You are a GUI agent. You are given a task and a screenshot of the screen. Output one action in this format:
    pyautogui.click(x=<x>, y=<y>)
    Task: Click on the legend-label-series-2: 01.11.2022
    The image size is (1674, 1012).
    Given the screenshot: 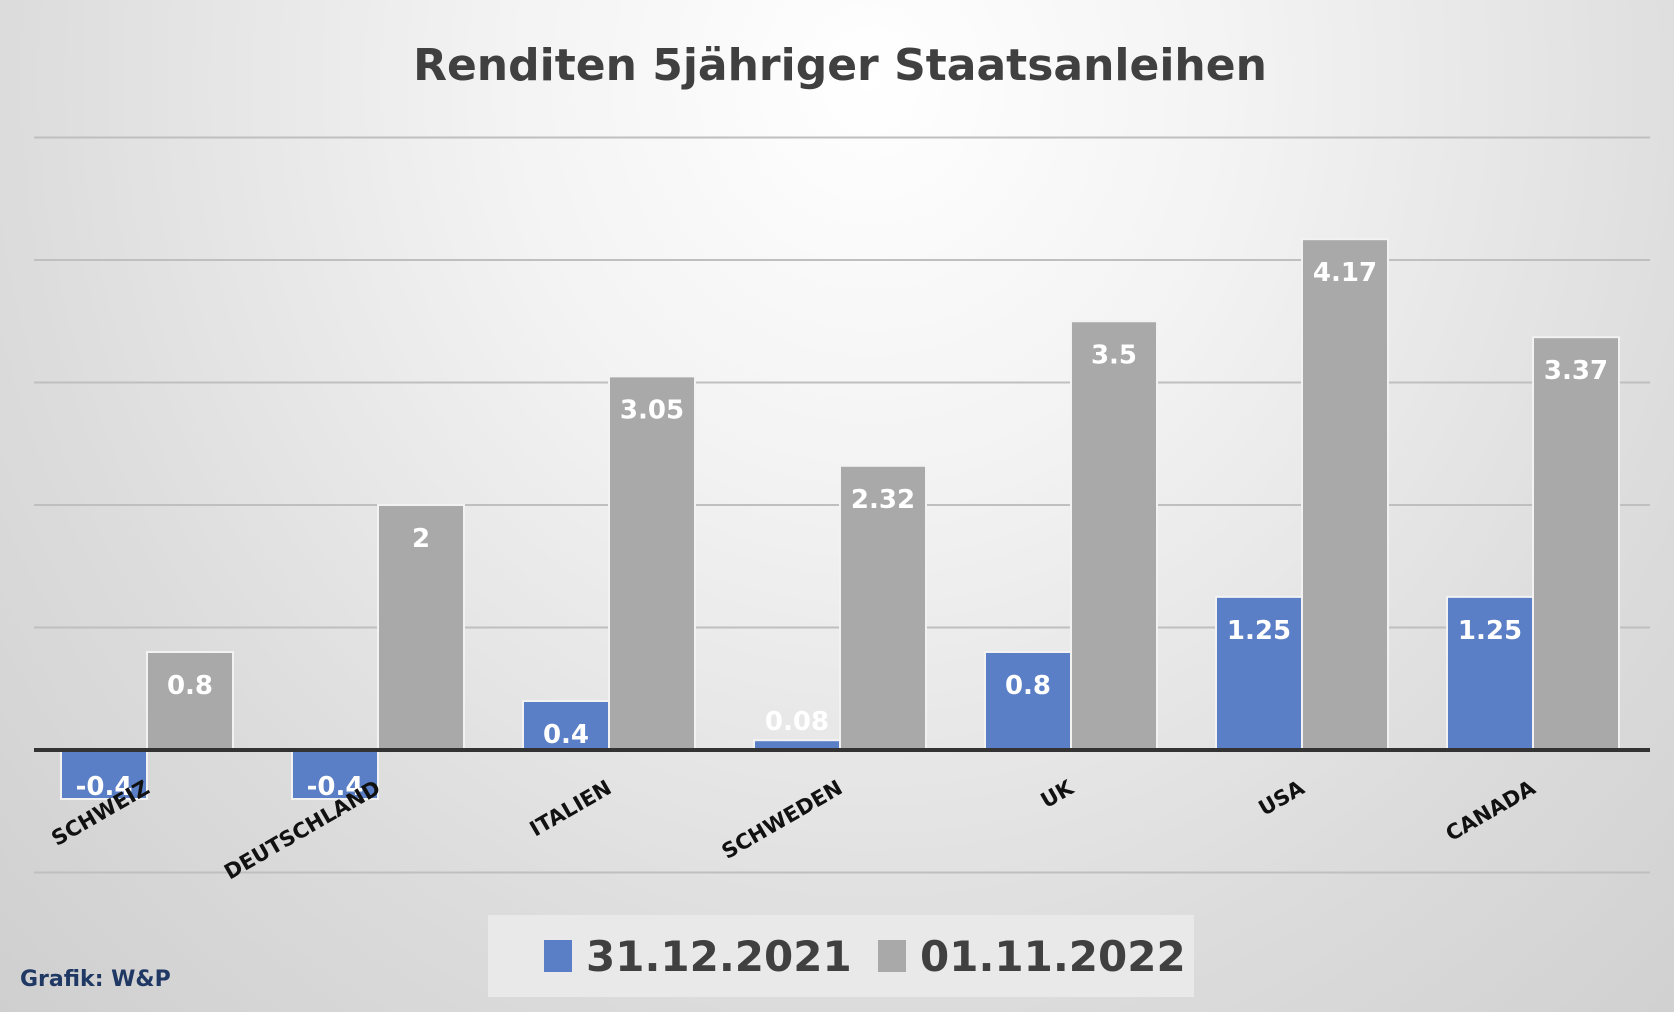 What is the action you would take?
    pyautogui.click(x=1053, y=956)
    